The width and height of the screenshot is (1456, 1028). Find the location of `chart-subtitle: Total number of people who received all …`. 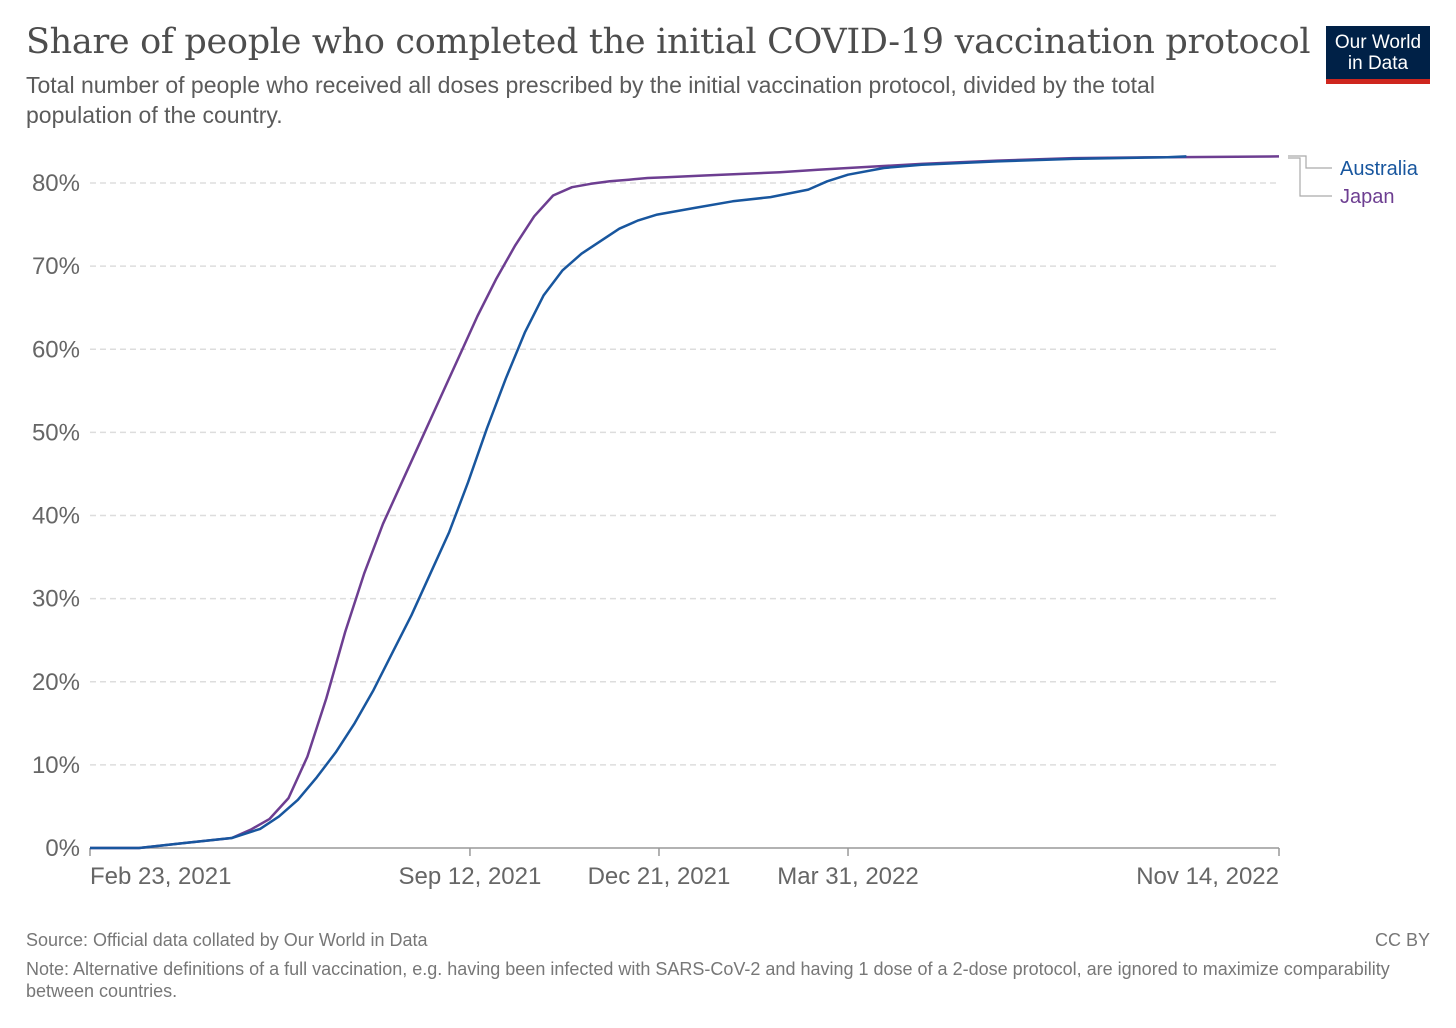

chart-subtitle: Total number of people who received all … is located at coordinates (590, 100).